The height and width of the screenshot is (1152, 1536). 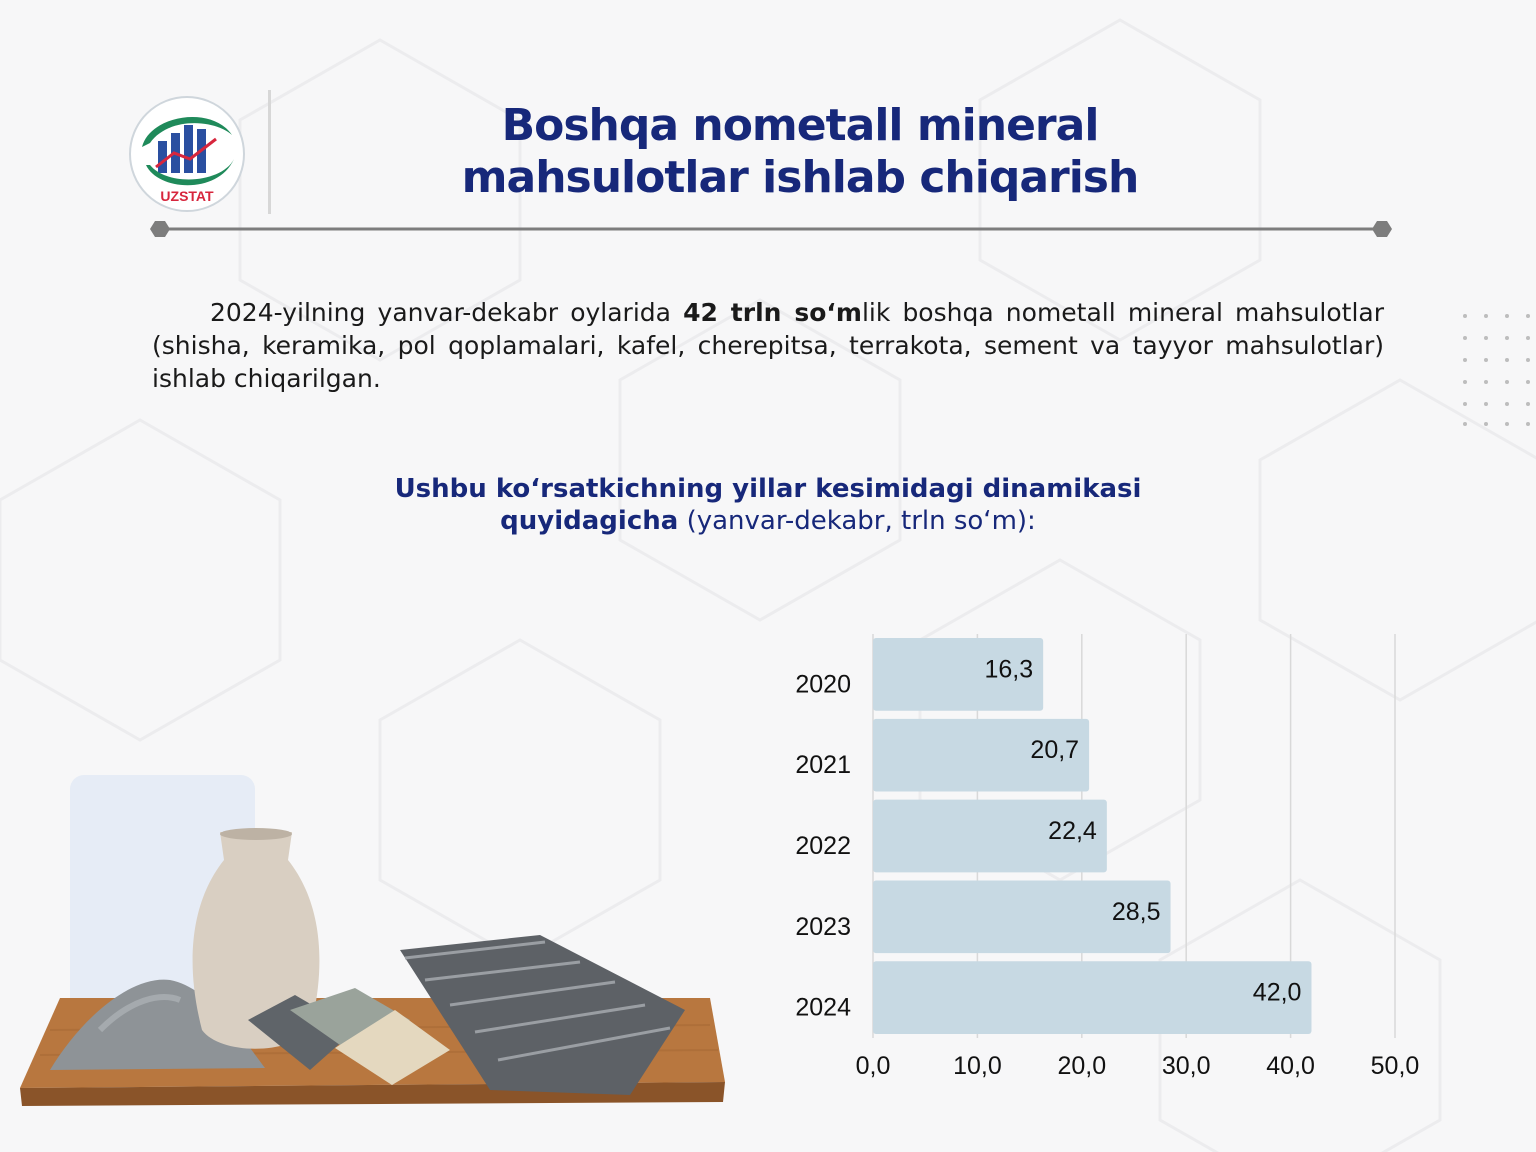 I want to click on chart-value-labels: 16,3 20,7 22,4 28,5 42,0, so click(x=1143, y=830).